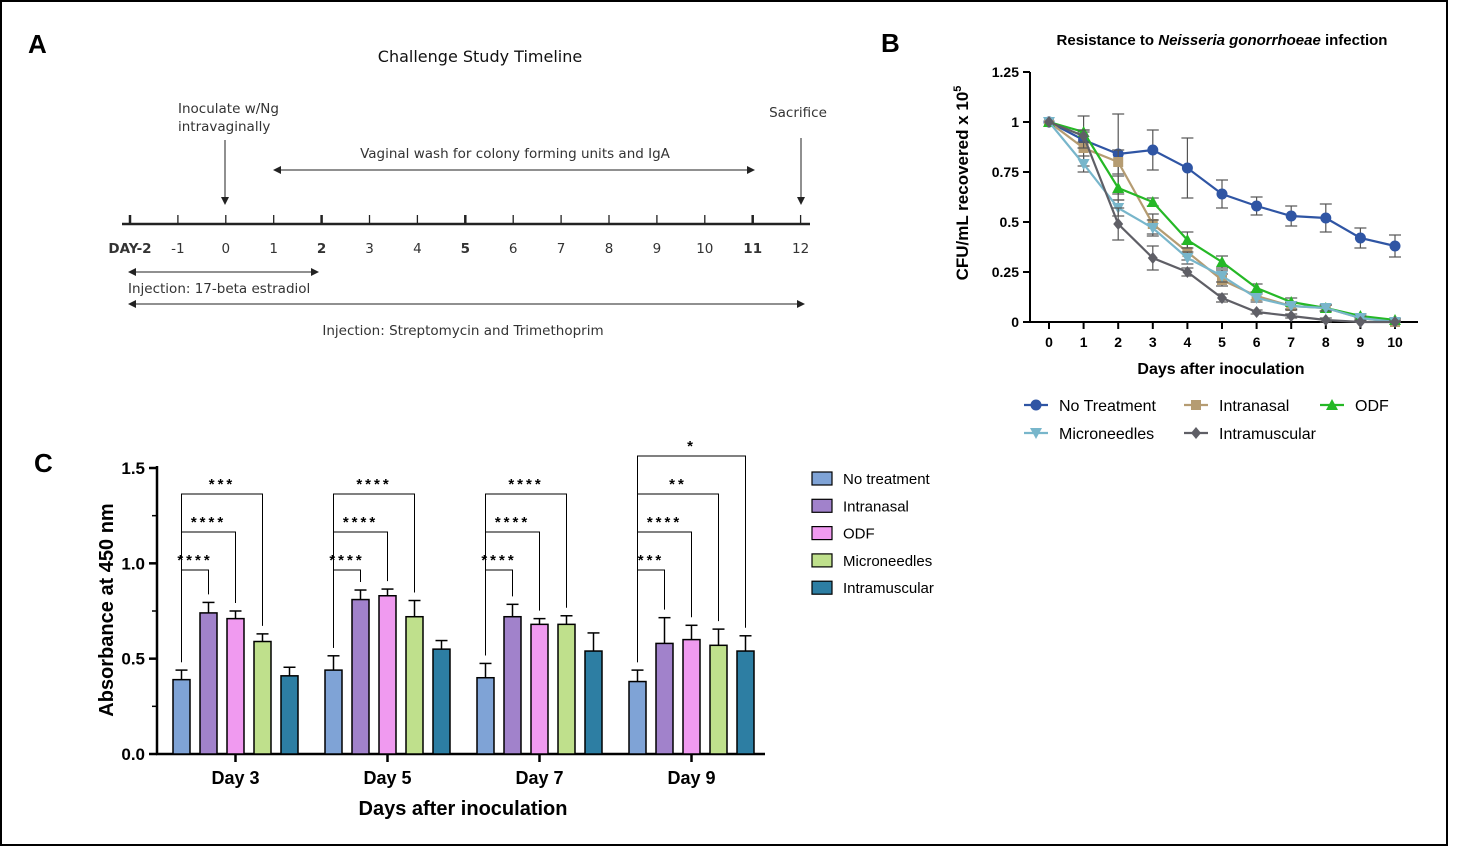  I want to click on panel-a-label: A, so click(37, 44).